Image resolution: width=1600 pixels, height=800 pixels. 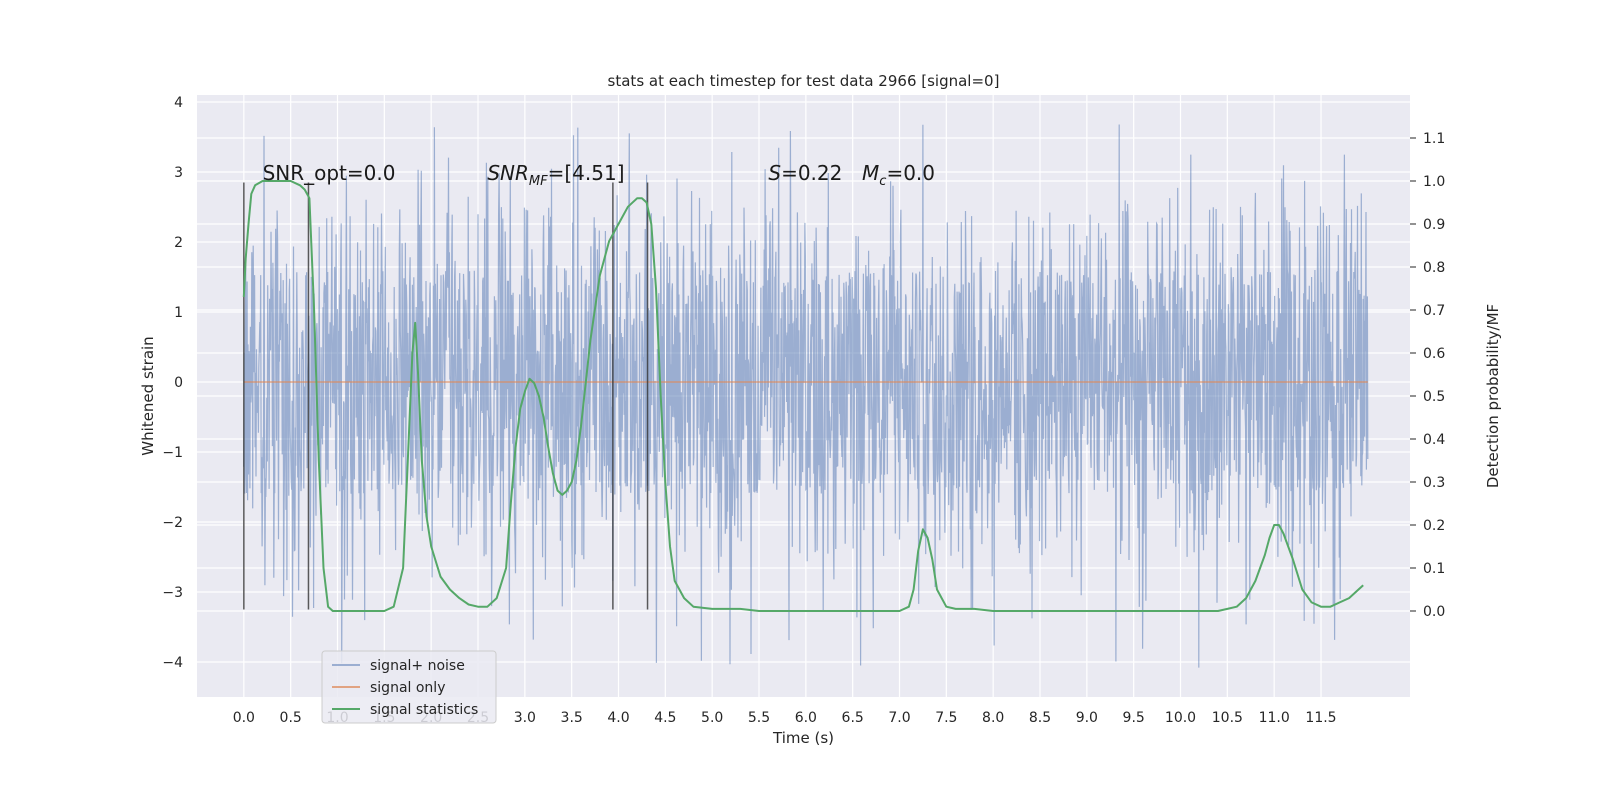 I want to click on y-tick-label-left: 3, so click(x=178, y=173).